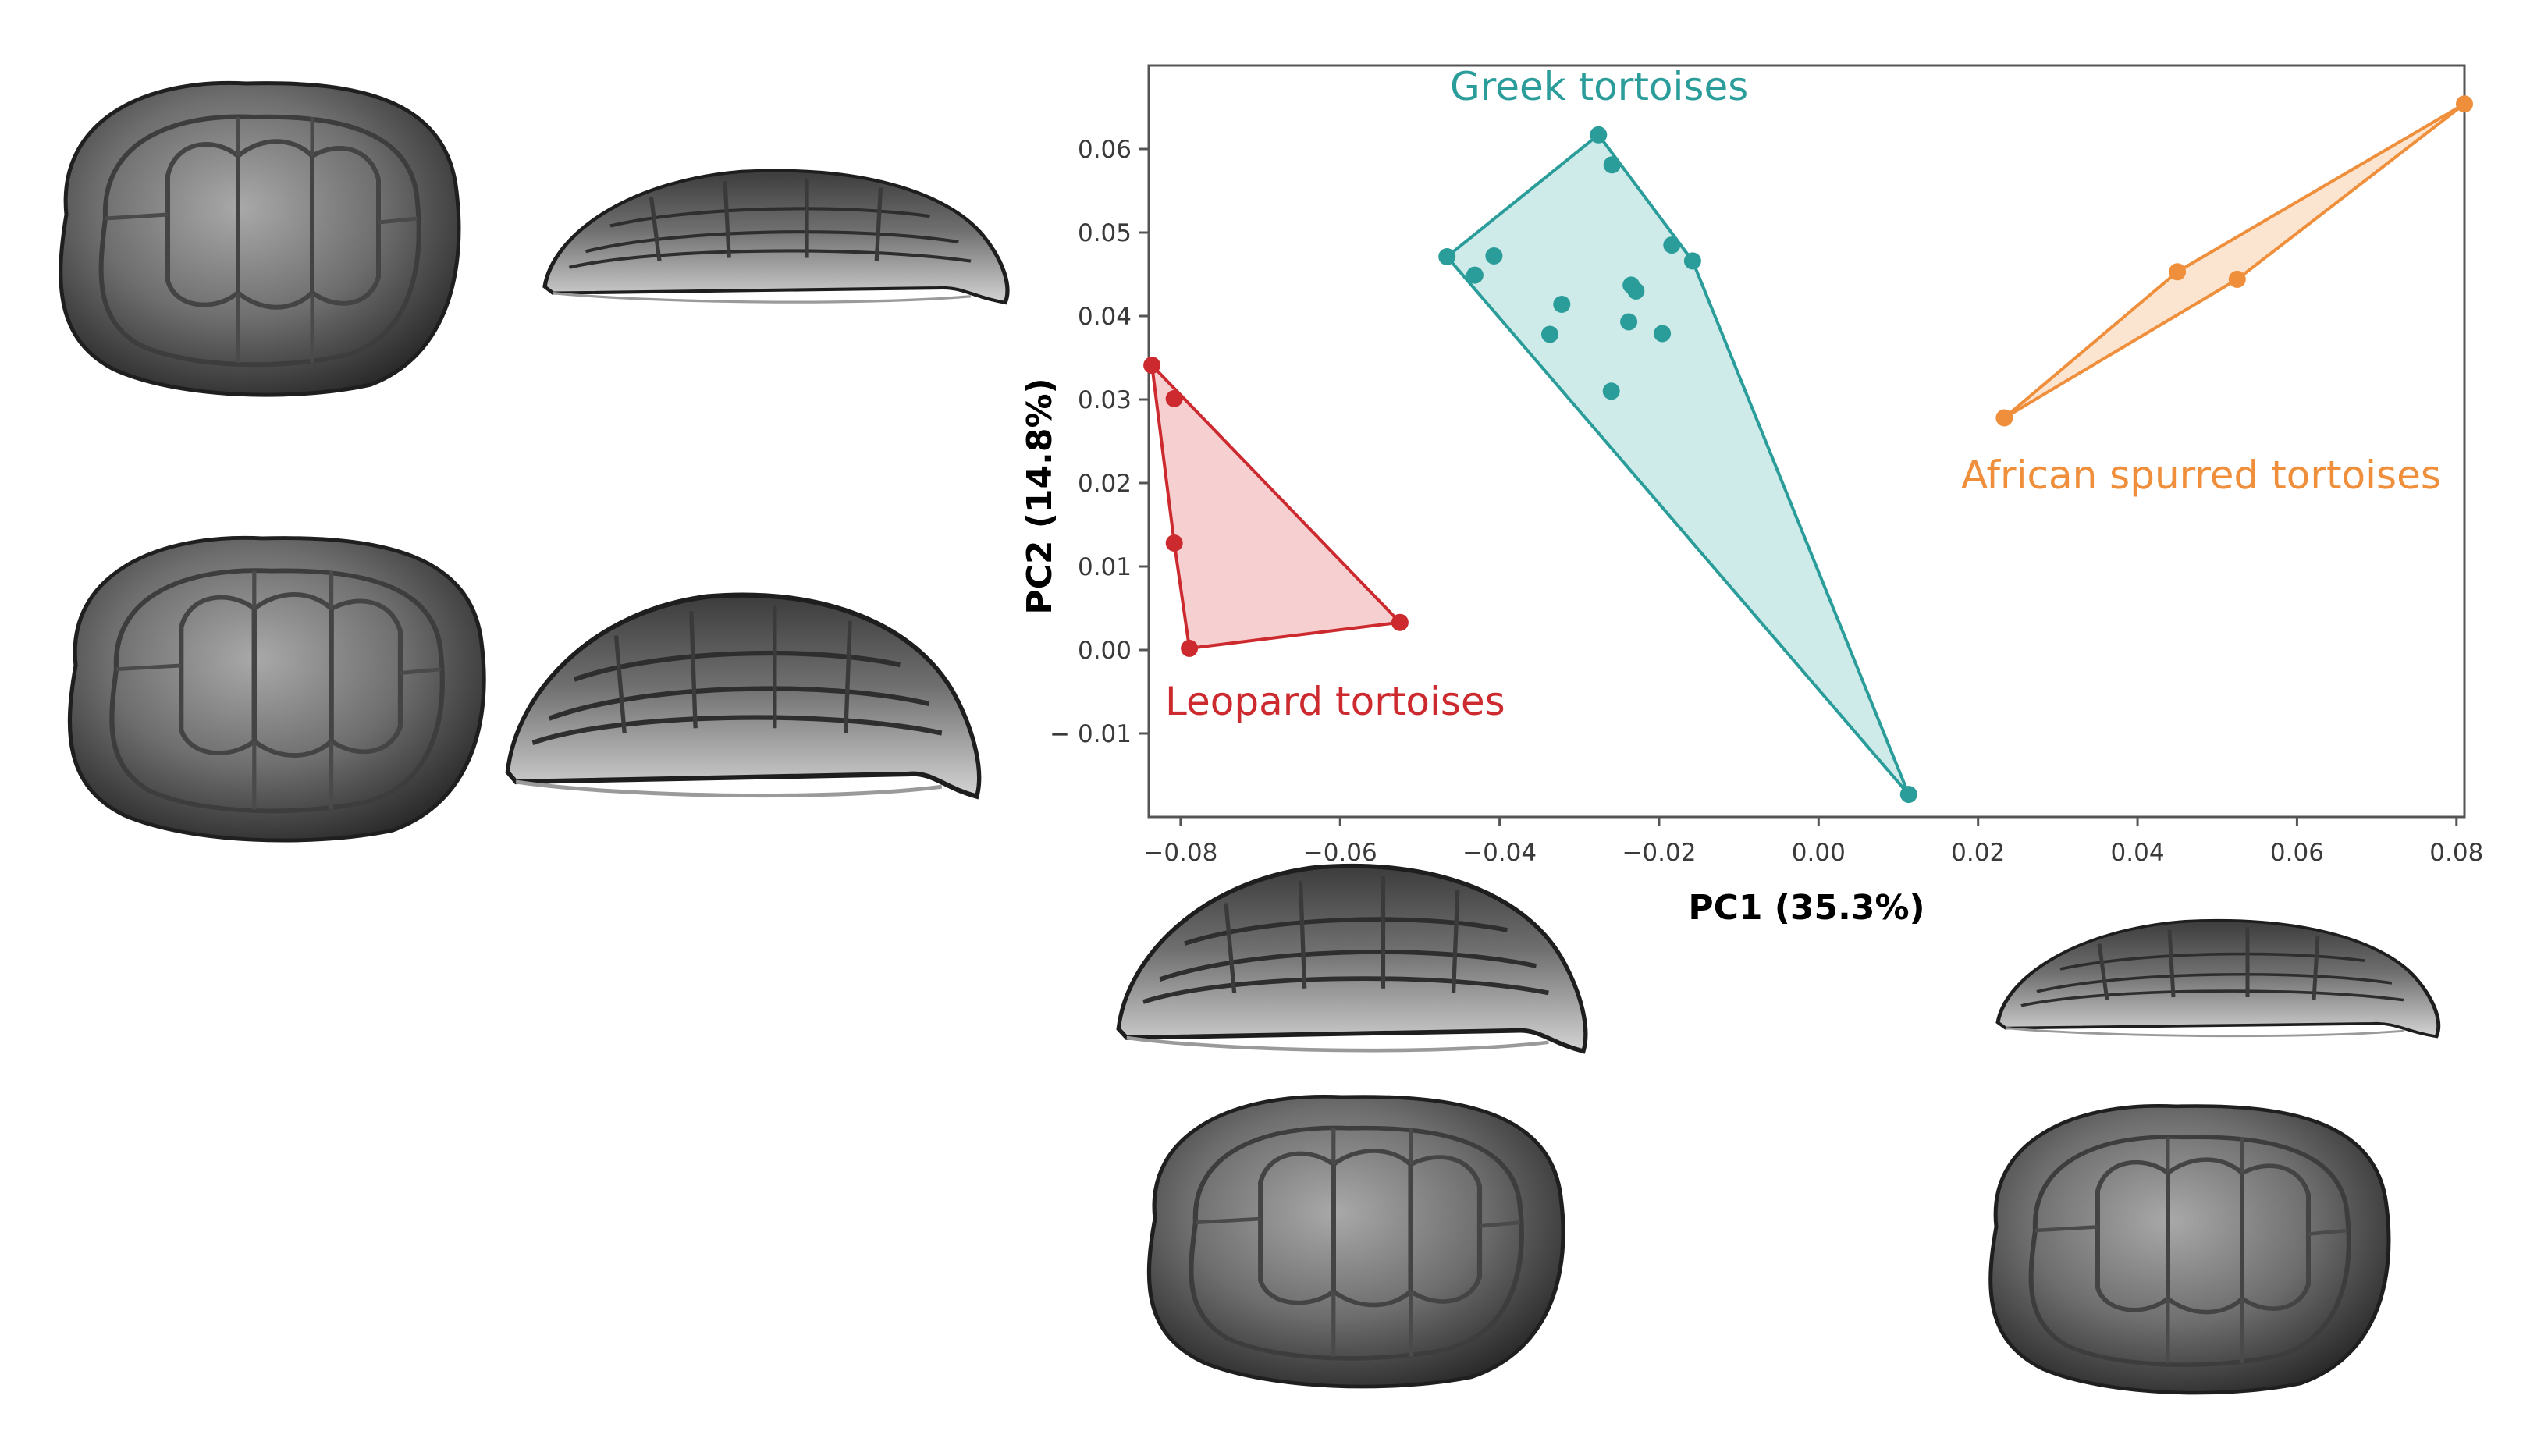 The width and height of the screenshot is (2523, 1456). Describe the element at coordinates (1659, 853) in the screenshot. I see `x-tick-label: −0.02` at that location.